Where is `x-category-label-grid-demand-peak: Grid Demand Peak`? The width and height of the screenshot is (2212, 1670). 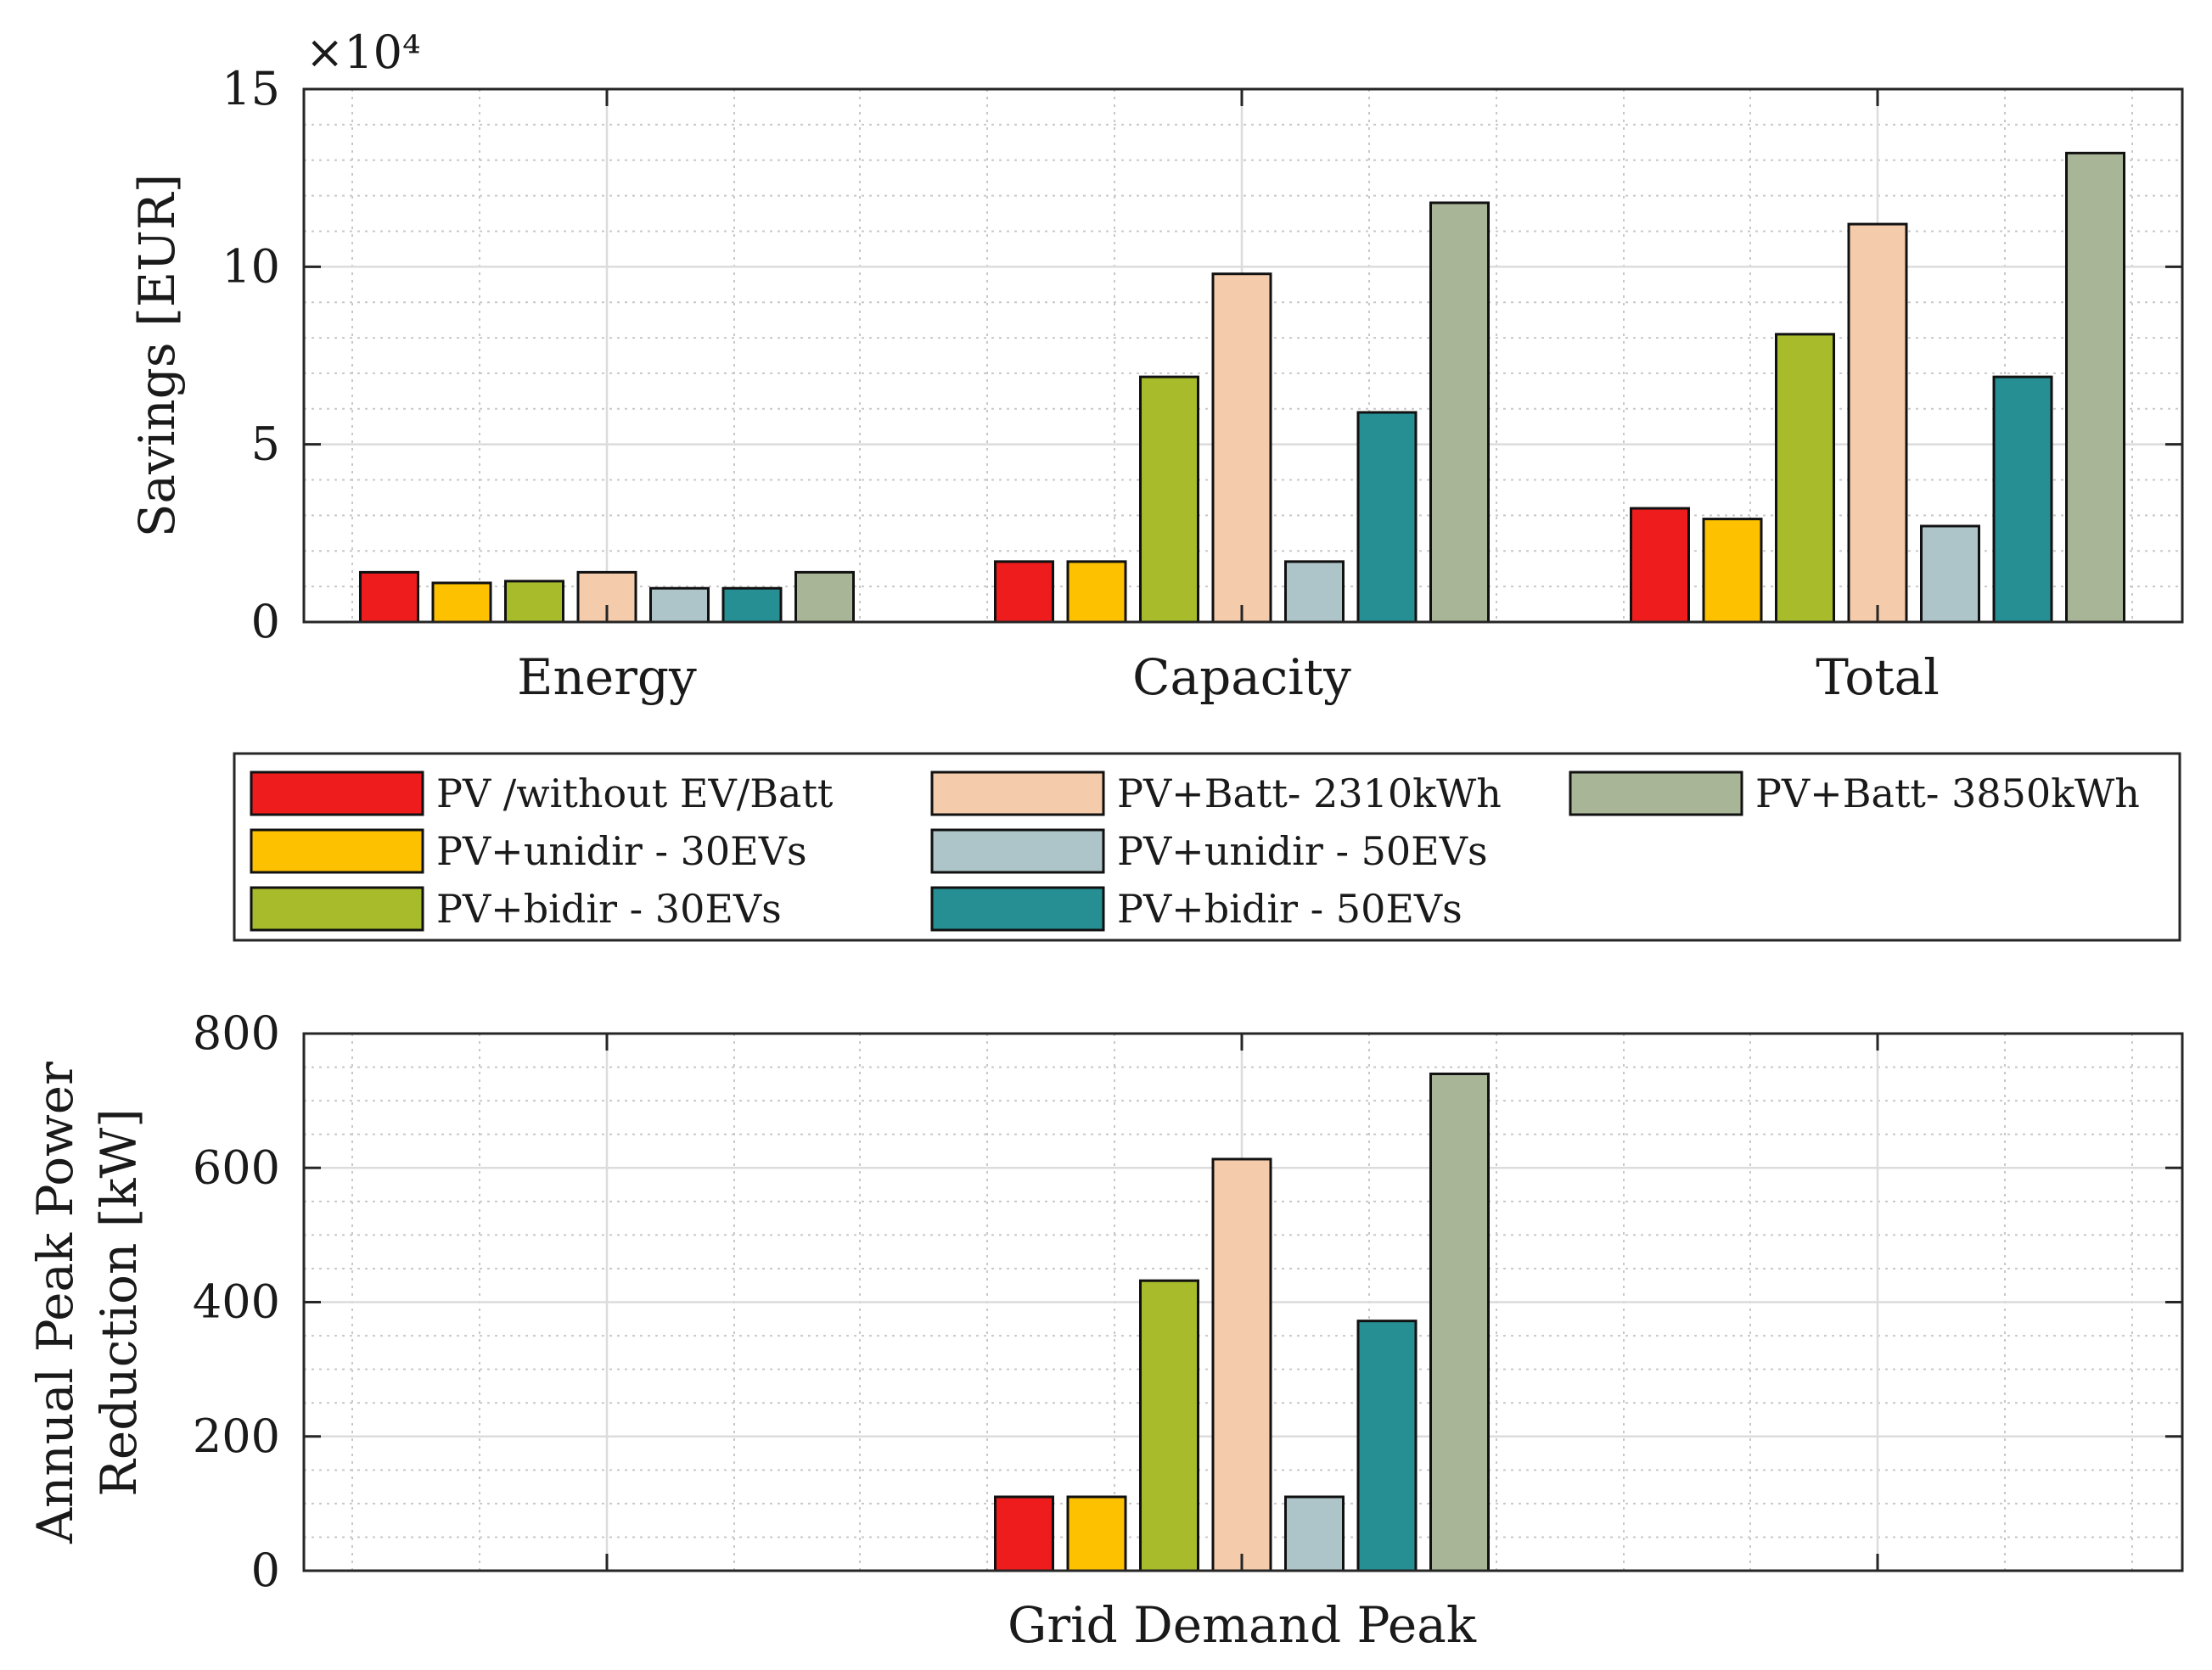
x-category-label-grid-demand-peak: Grid Demand Peak is located at coordinates (1242, 1625).